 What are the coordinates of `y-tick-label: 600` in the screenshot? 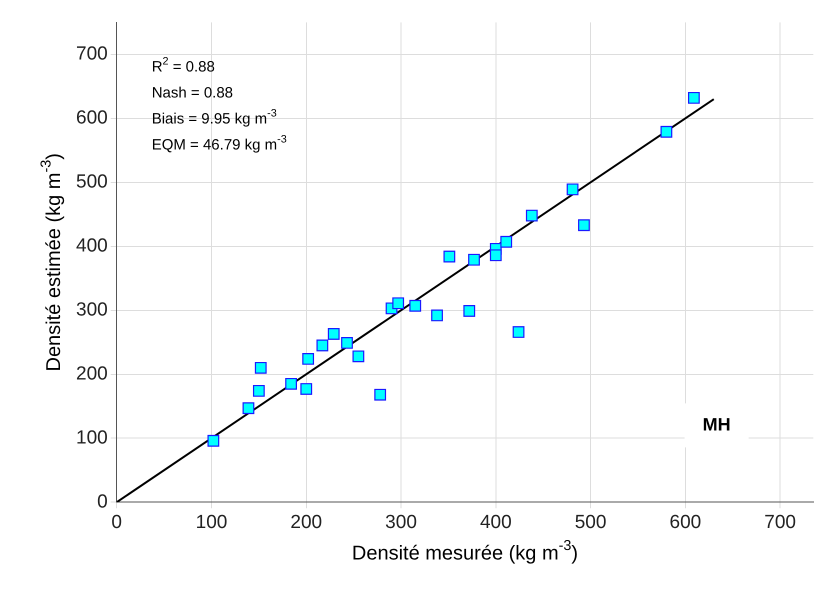 It's located at (92, 118).